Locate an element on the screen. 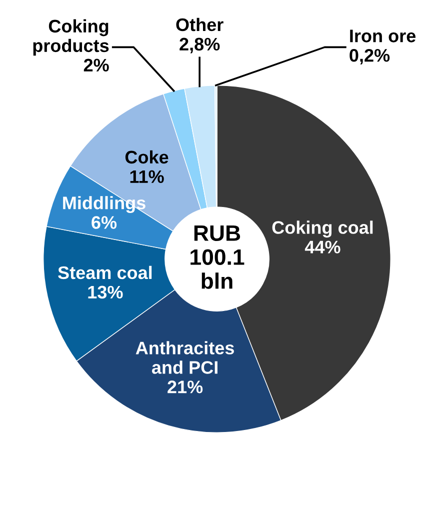 The image size is (434, 518). data-label: 2,8% is located at coordinates (200, 46).